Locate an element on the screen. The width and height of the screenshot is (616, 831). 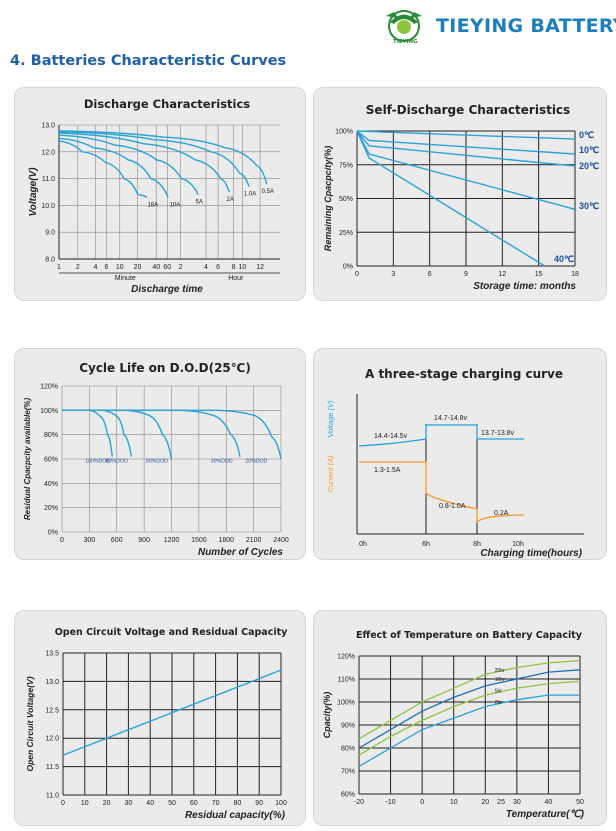
x-axis-label: Charging time(hours) is located at coordinates (531, 553).